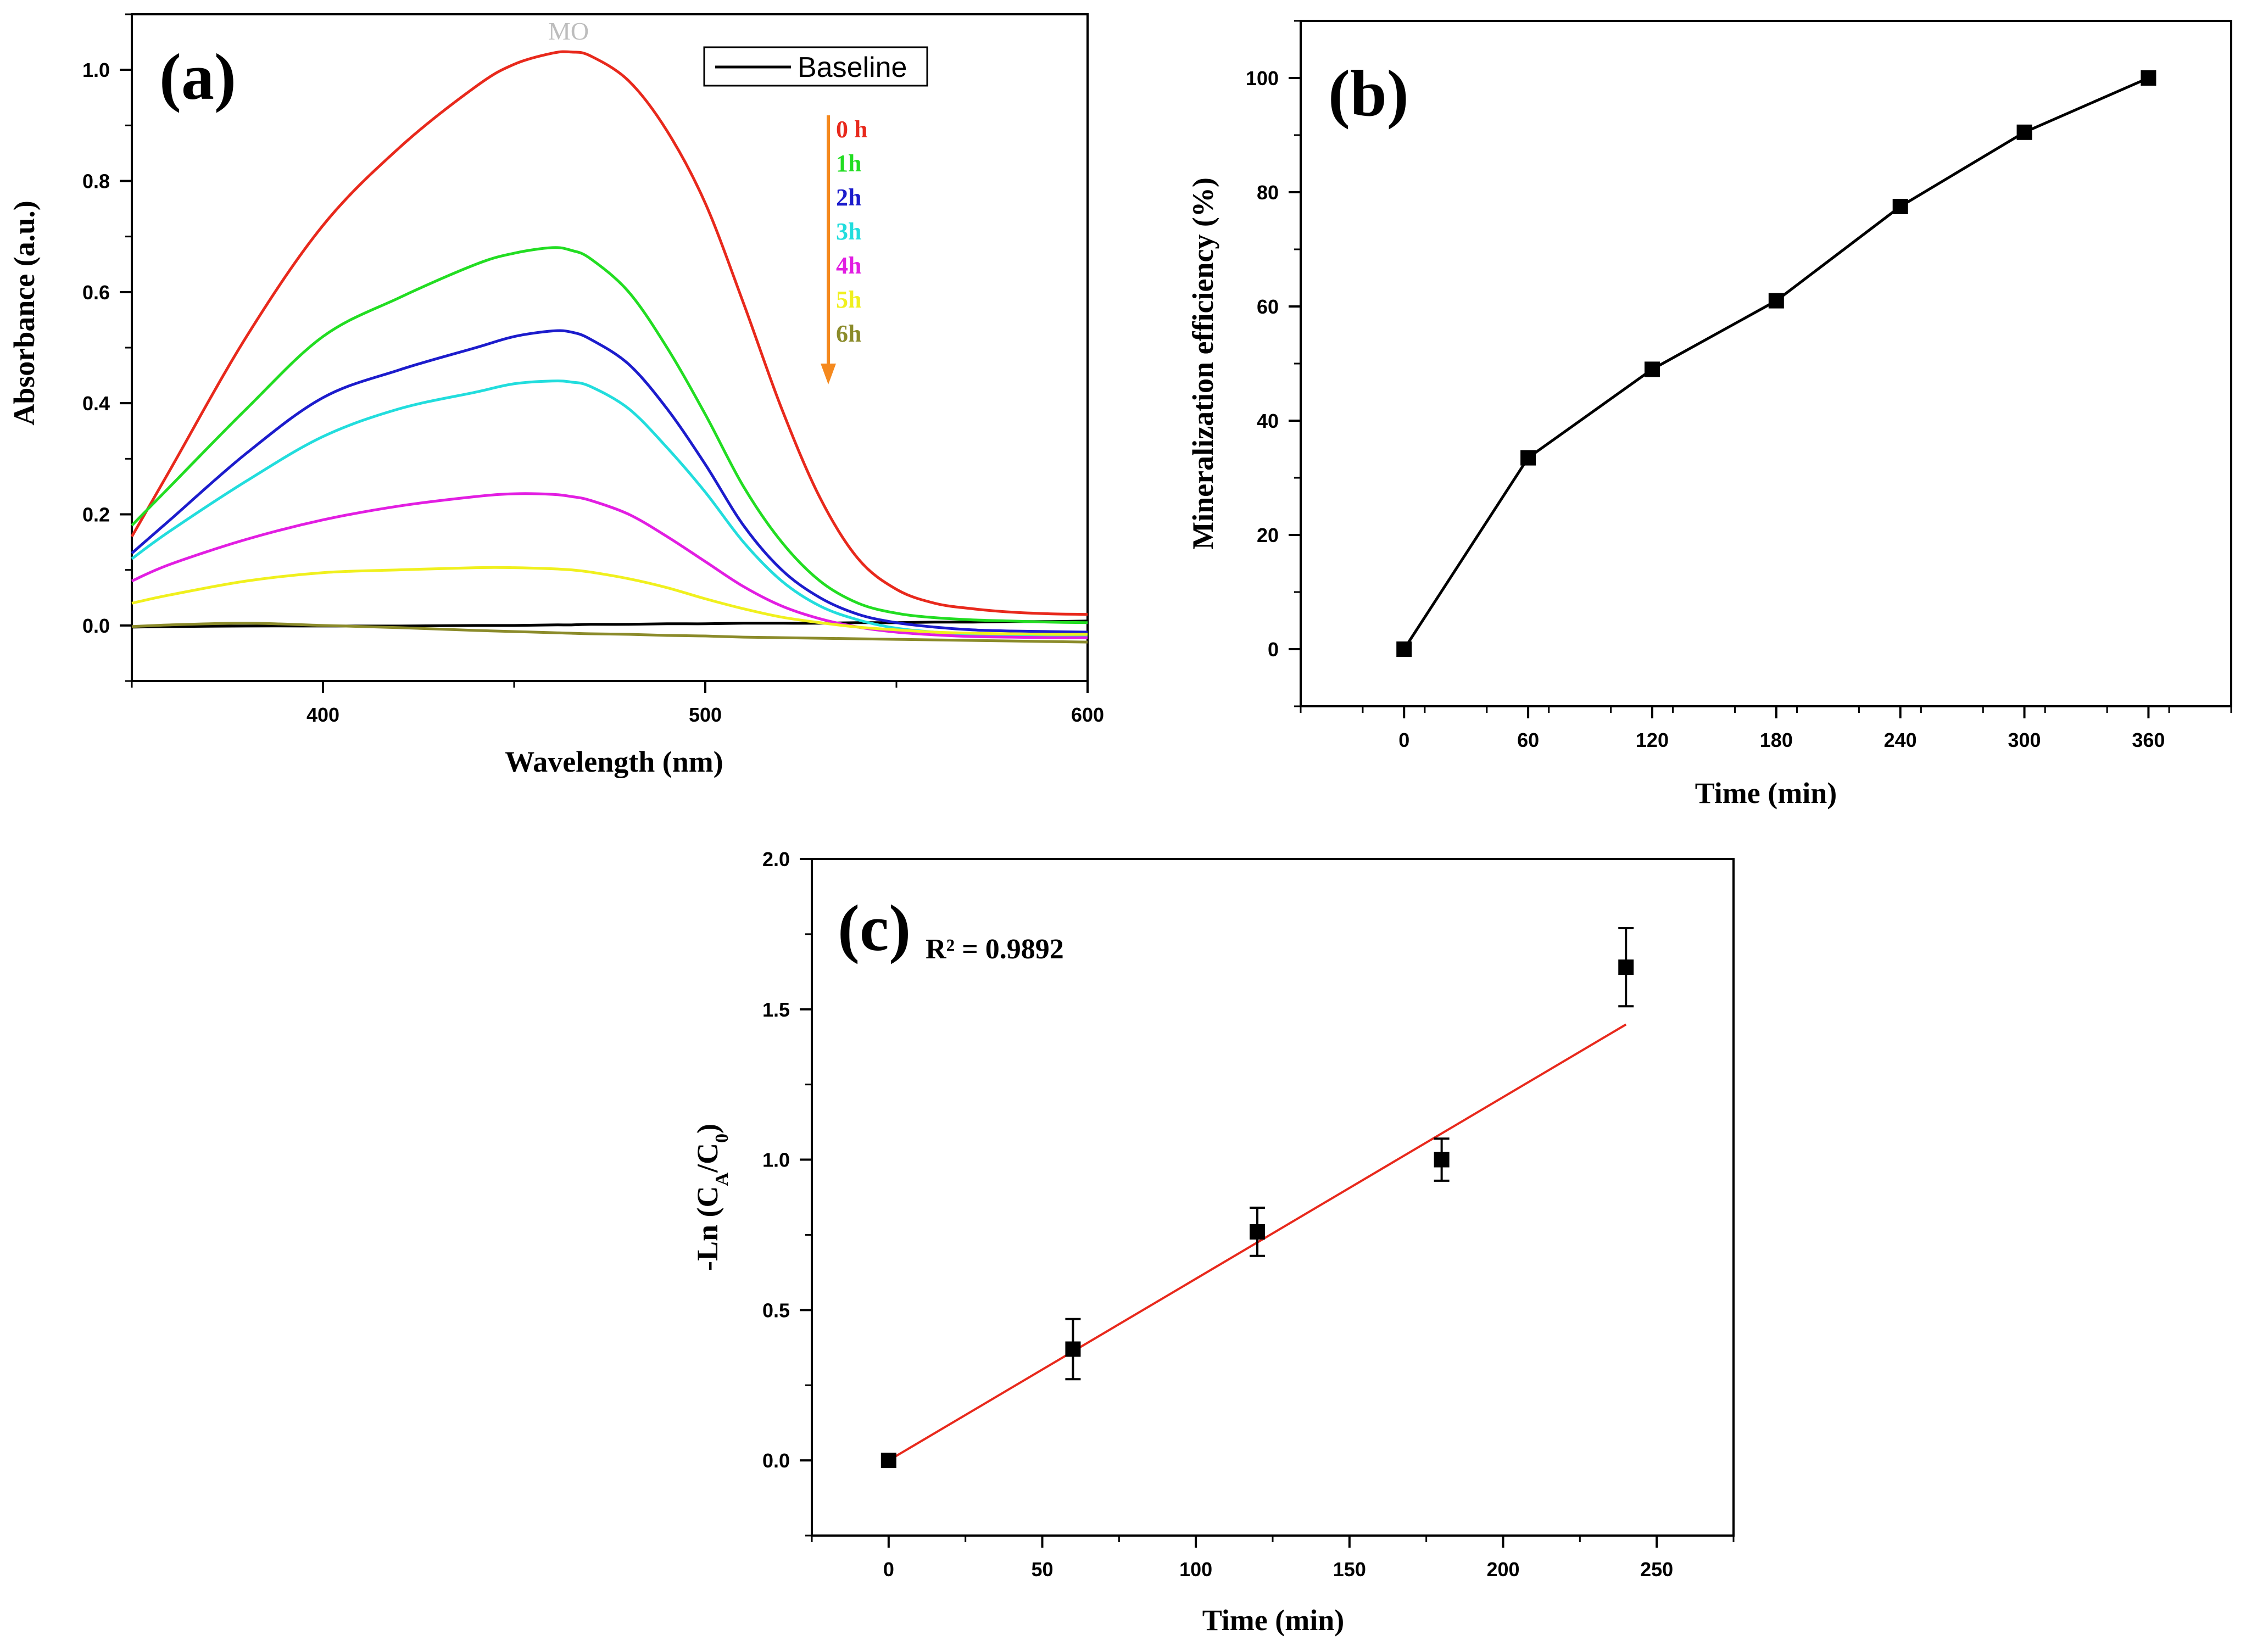 This screenshot has height=1652, width=2246. Describe the element at coordinates (1528, 740) in the screenshot. I see `panel-b-x-tick-label: 60` at that location.